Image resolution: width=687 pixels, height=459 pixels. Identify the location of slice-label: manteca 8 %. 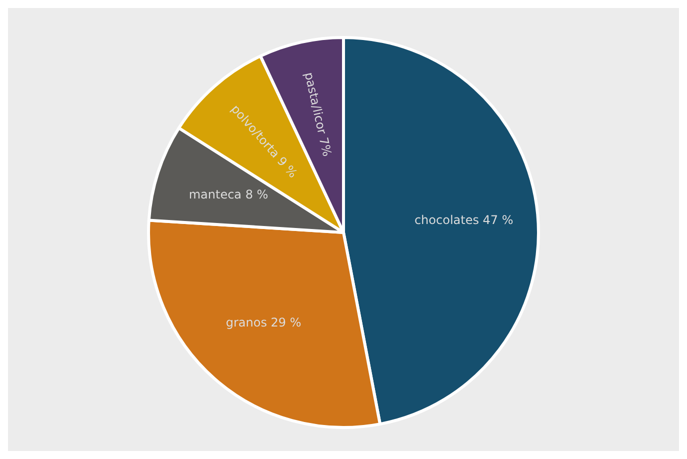
(228, 194).